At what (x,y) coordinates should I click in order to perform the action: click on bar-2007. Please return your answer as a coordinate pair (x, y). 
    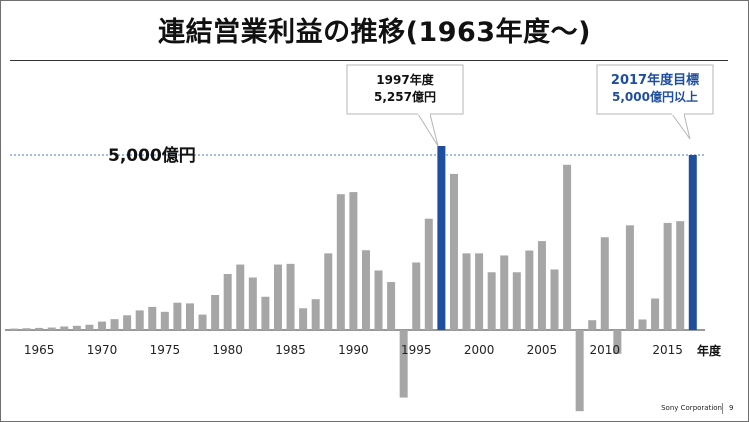
    Looking at the image, I should click on (567, 247).